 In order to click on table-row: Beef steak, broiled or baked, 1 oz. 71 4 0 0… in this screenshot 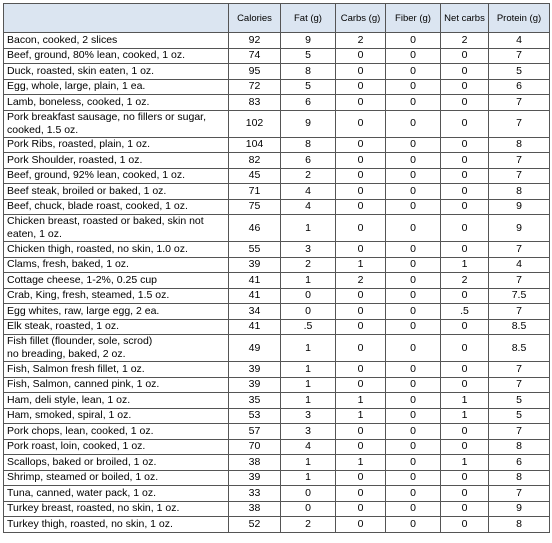, I will do `click(276, 191)`.